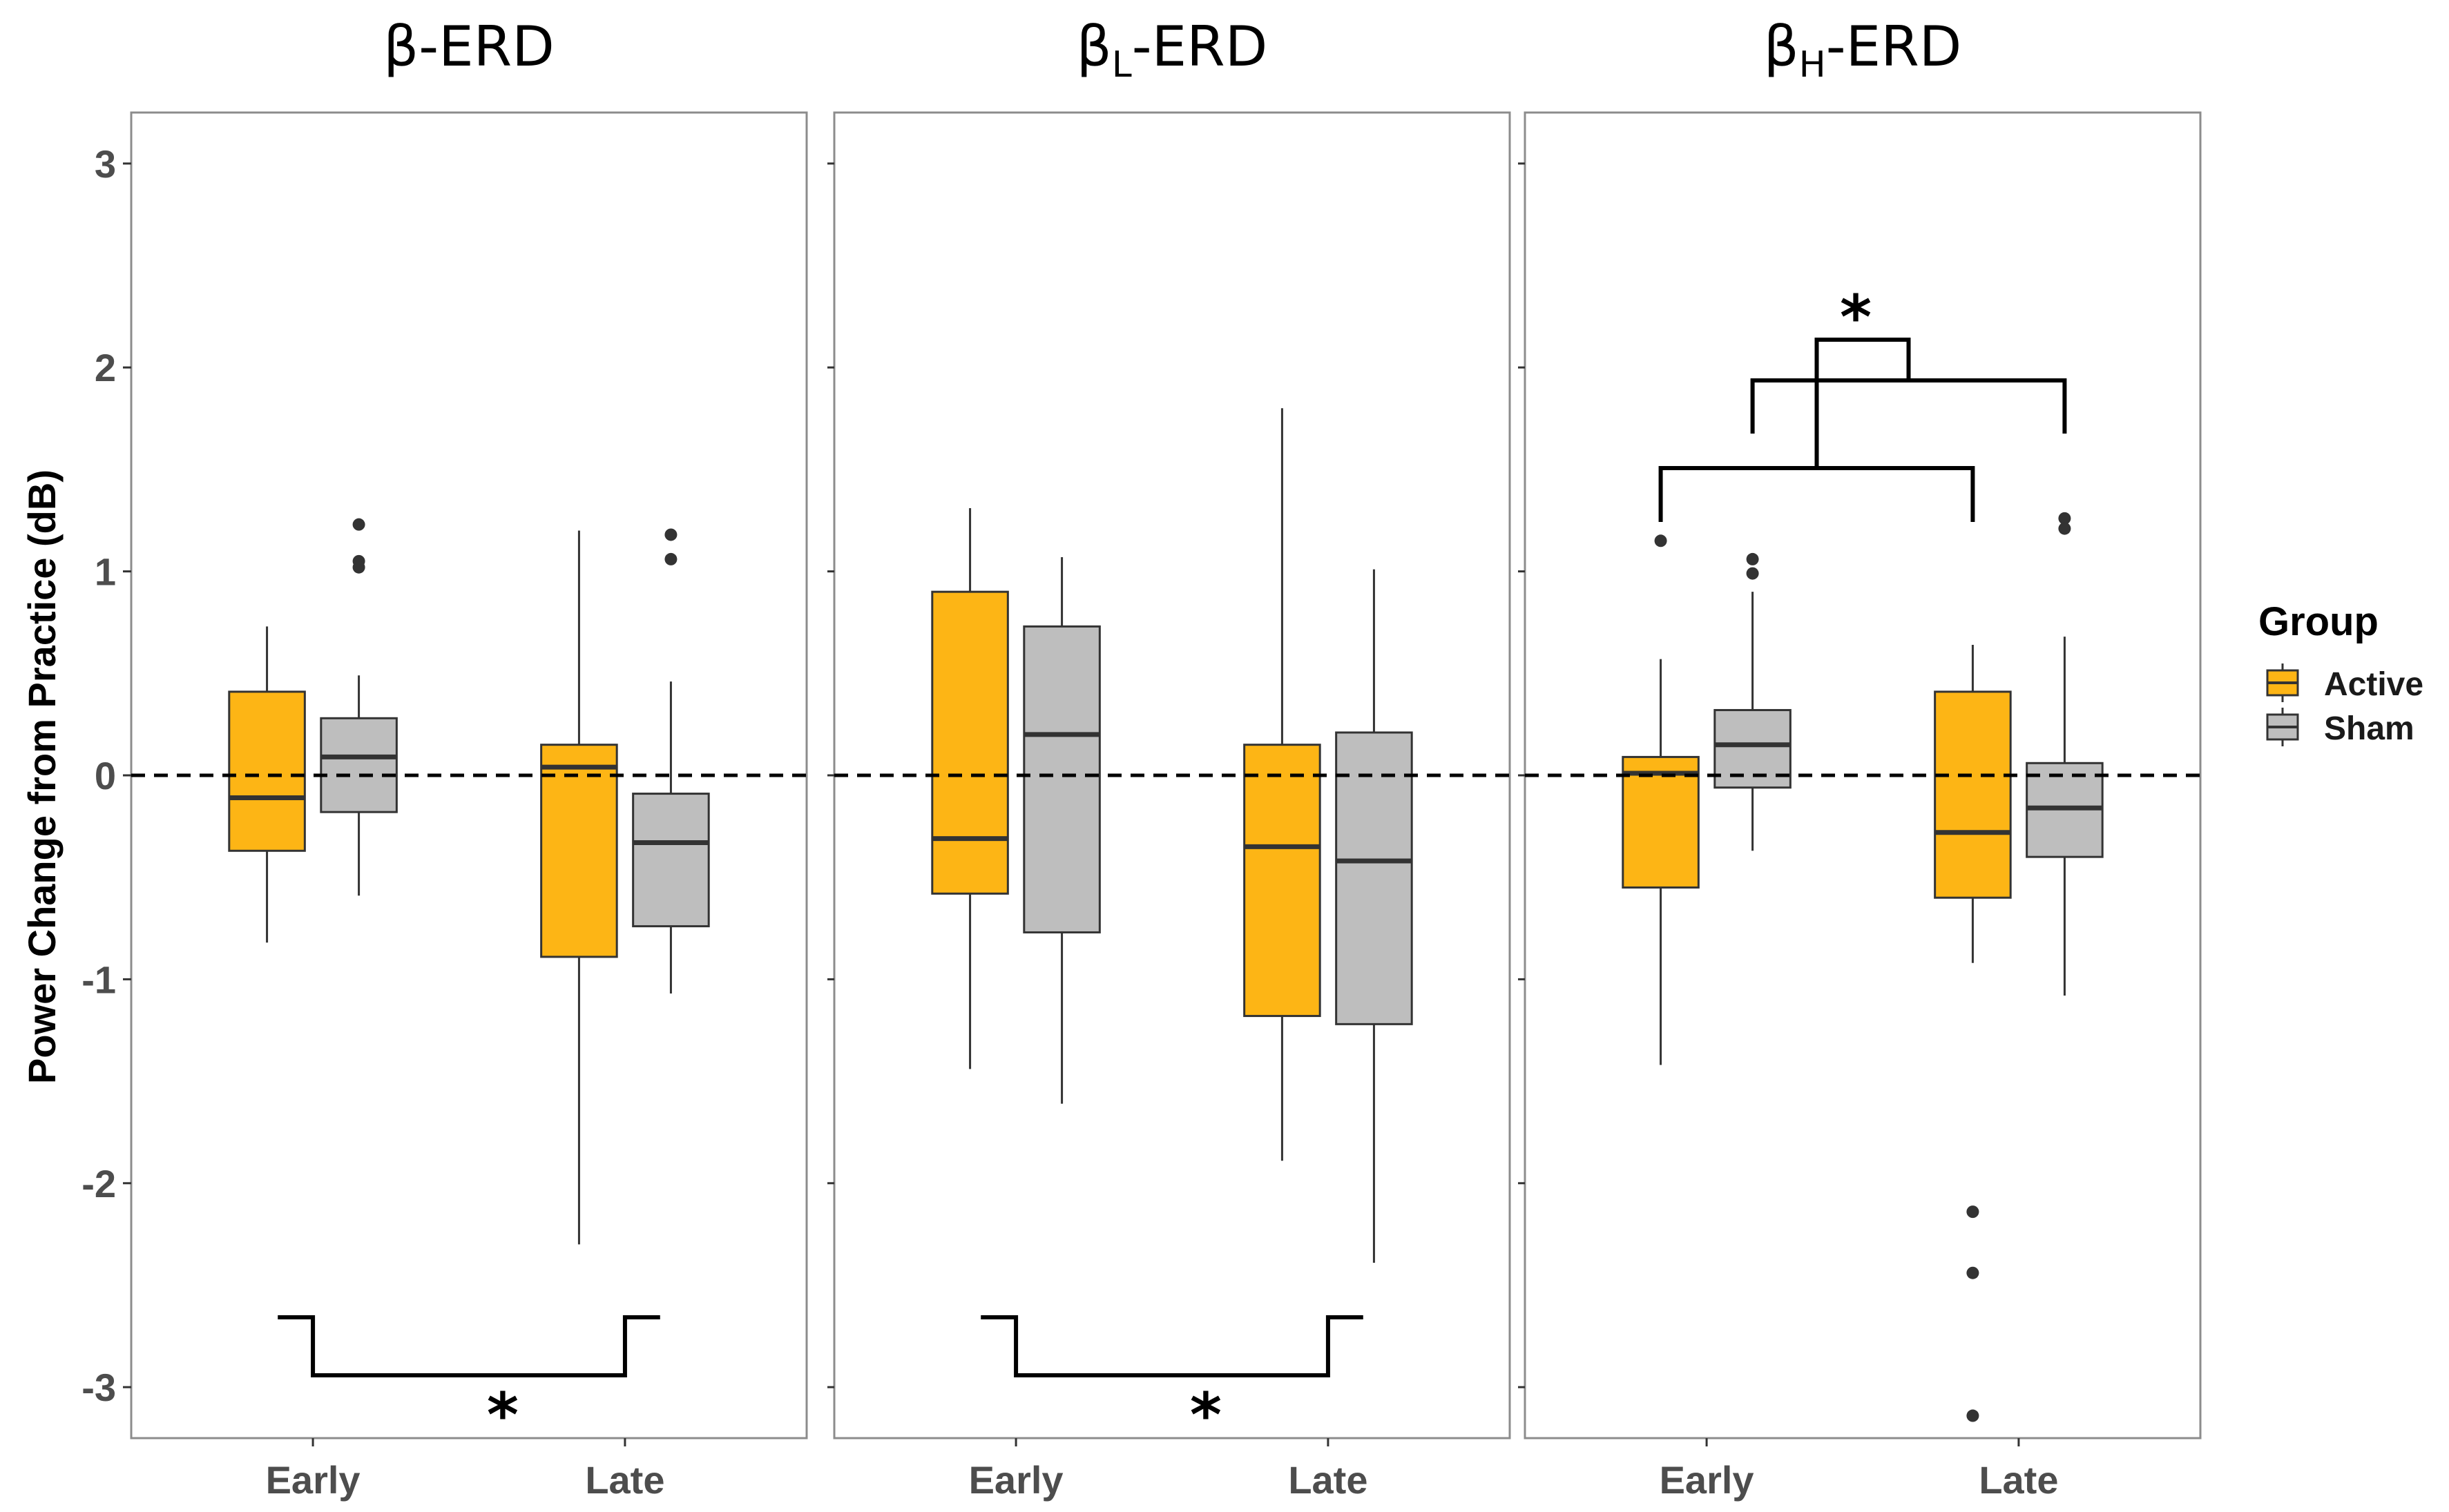 This screenshot has width=2449, height=1512. I want to click on panel-title-subscript: H, so click(1812, 65).